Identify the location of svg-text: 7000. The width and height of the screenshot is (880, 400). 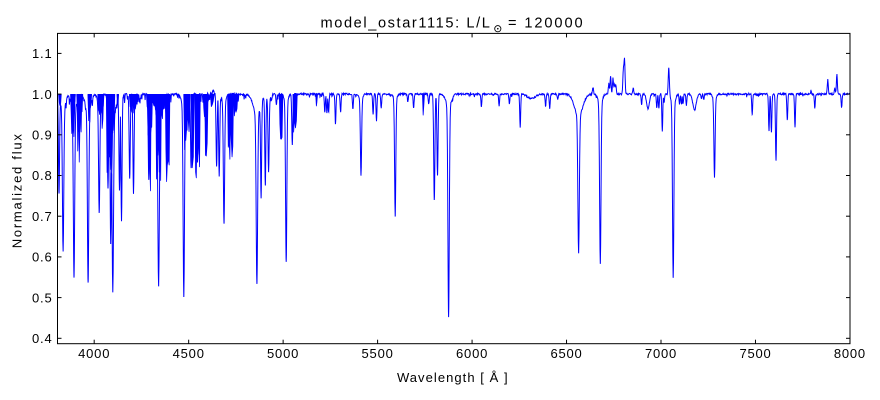
(661, 353).